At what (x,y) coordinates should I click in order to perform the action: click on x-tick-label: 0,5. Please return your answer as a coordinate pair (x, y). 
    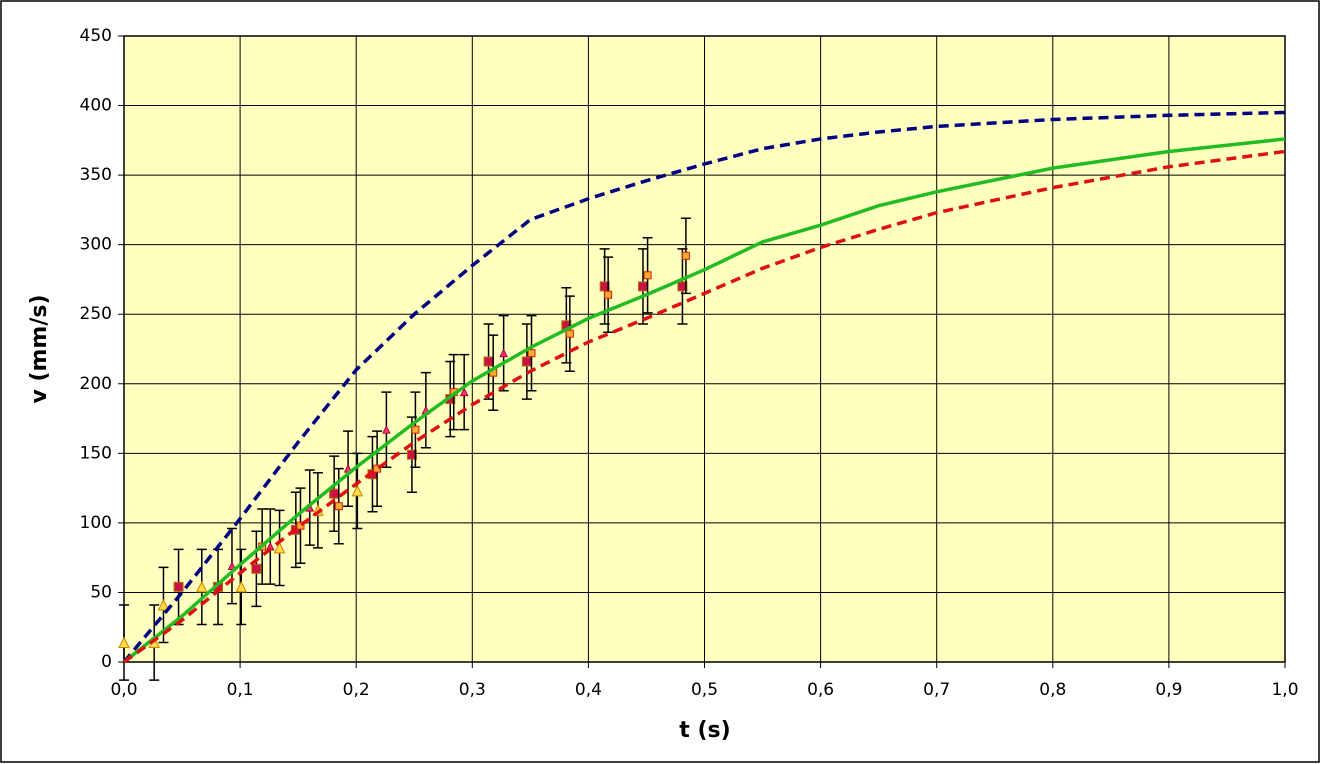
    Looking at the image, I should click on (704, 690).